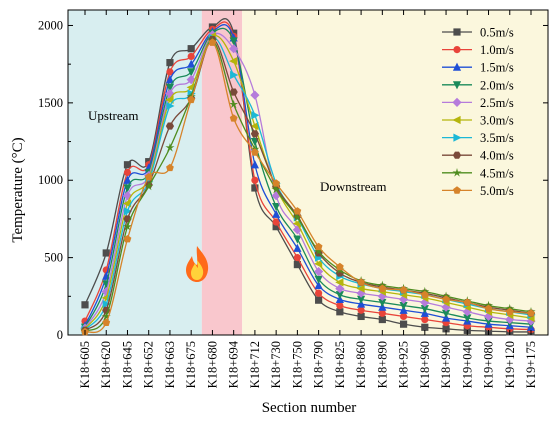  I want to click on region-label-0: Upstream, so click(113, 115).